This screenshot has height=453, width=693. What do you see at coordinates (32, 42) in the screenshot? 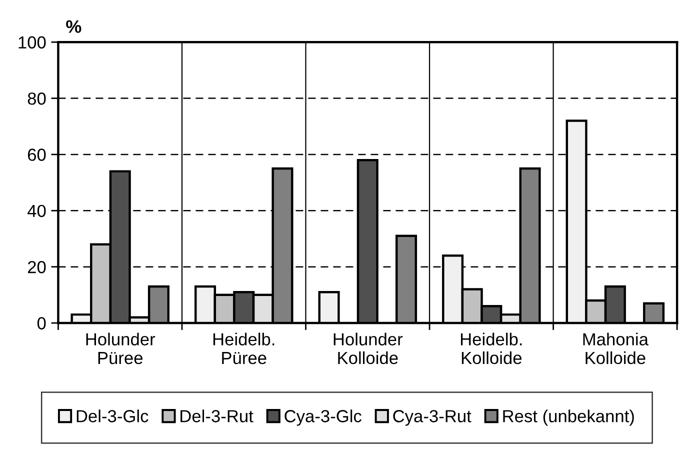
I see `y-tick-label: 100` at bounding box center [32, 42].